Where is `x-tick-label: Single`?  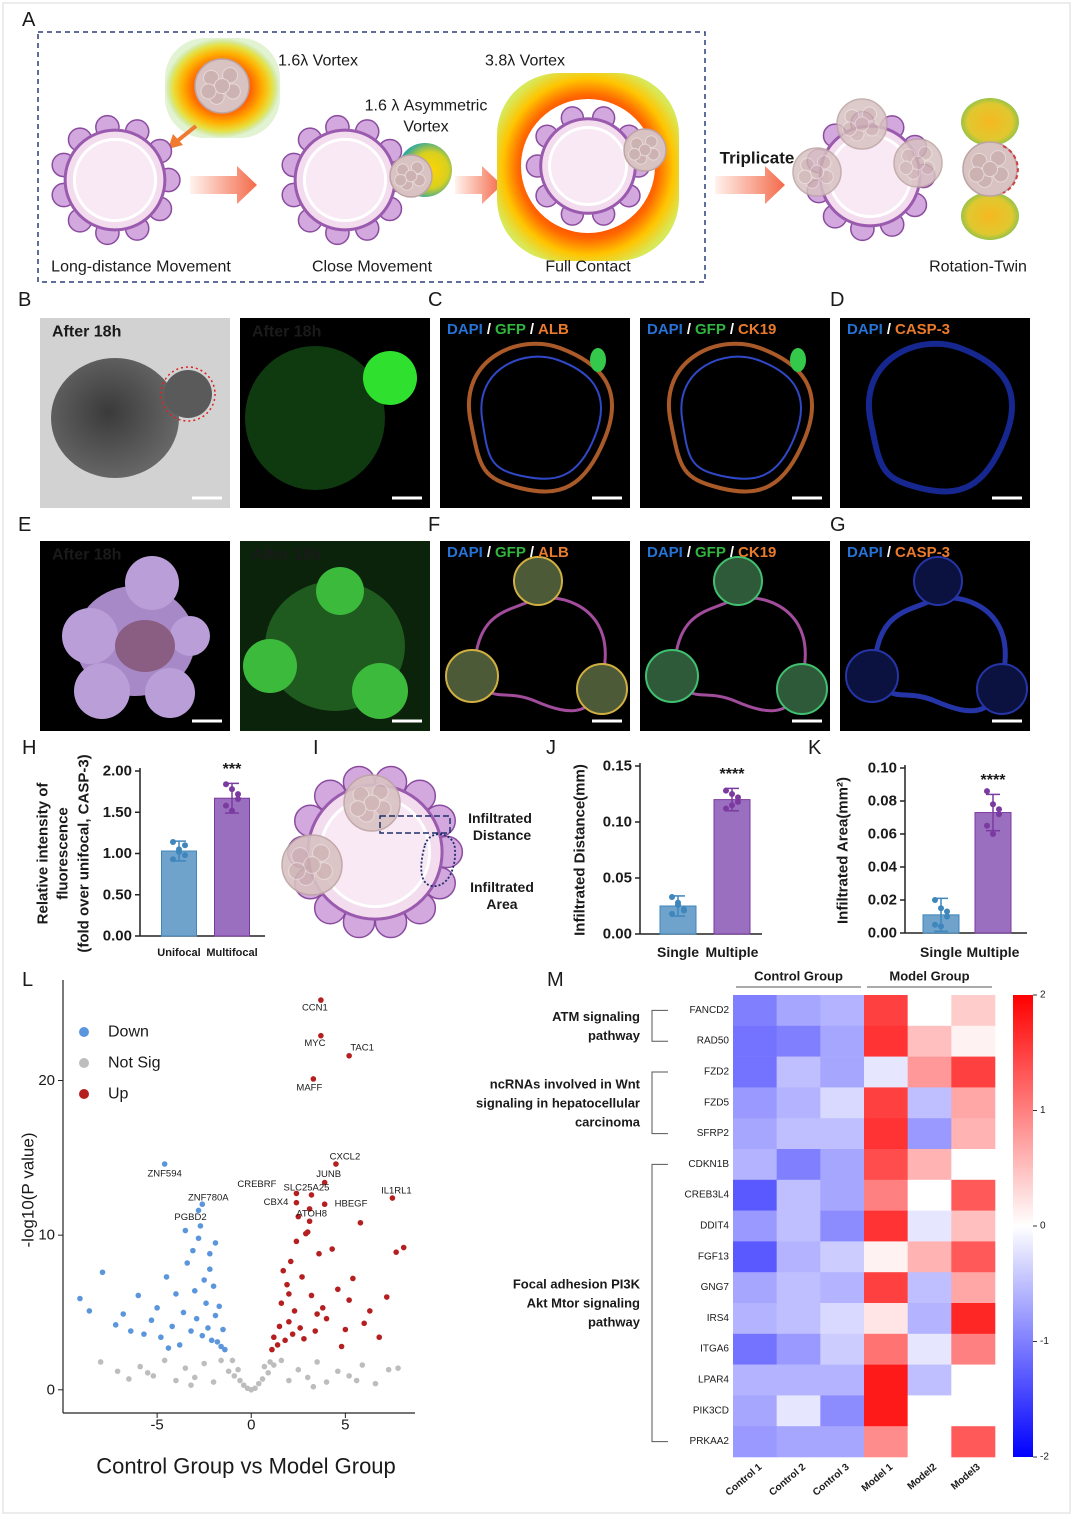
x-tick-label: Single is located at coordinates (941, 952).